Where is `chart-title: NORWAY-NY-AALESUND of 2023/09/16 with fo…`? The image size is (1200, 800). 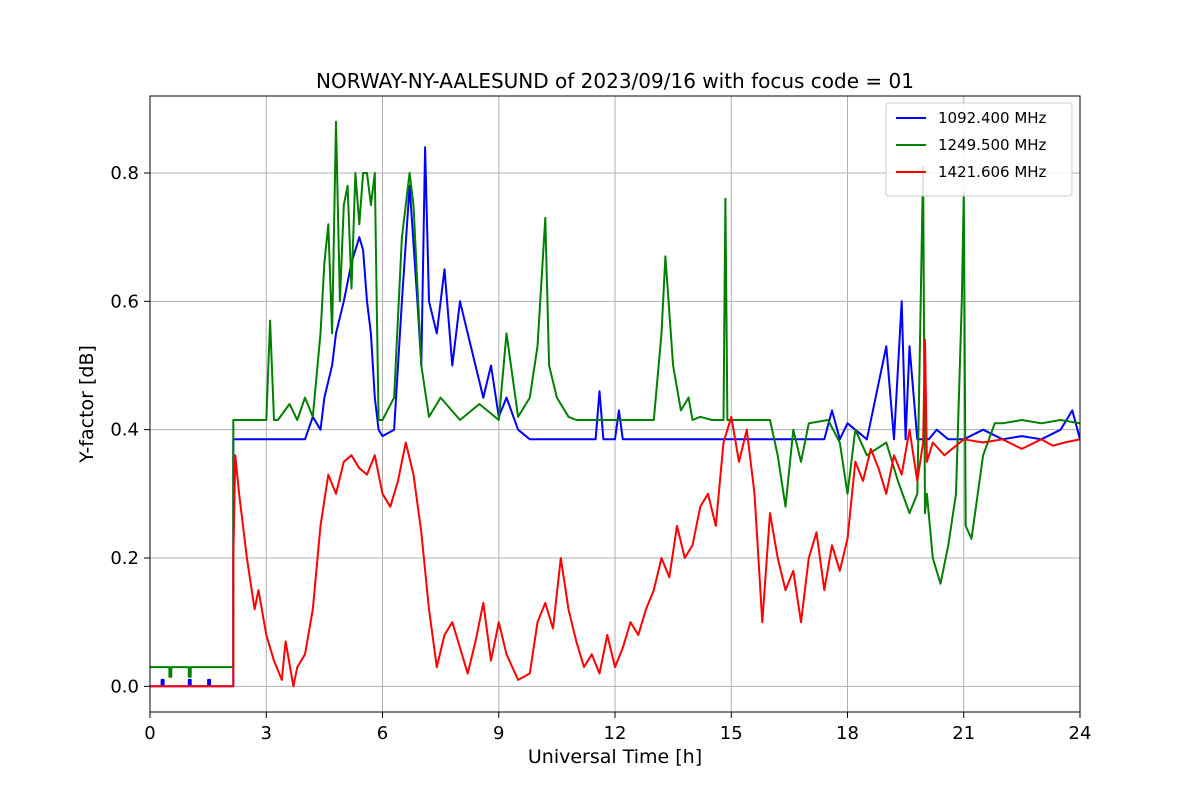
chart-title: NORWAY-NY-AALESUND of 2023/09/16 with fo… is located at coordinates (615, 81).